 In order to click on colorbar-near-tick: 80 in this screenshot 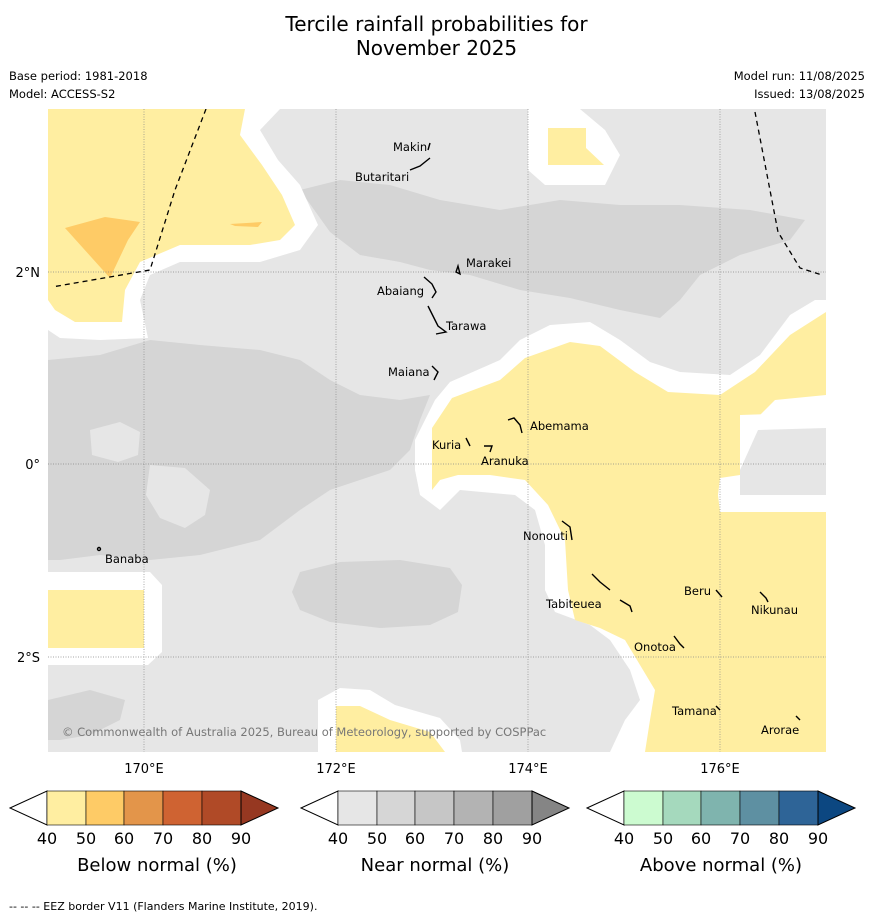, I will do `click(493, 838)`.